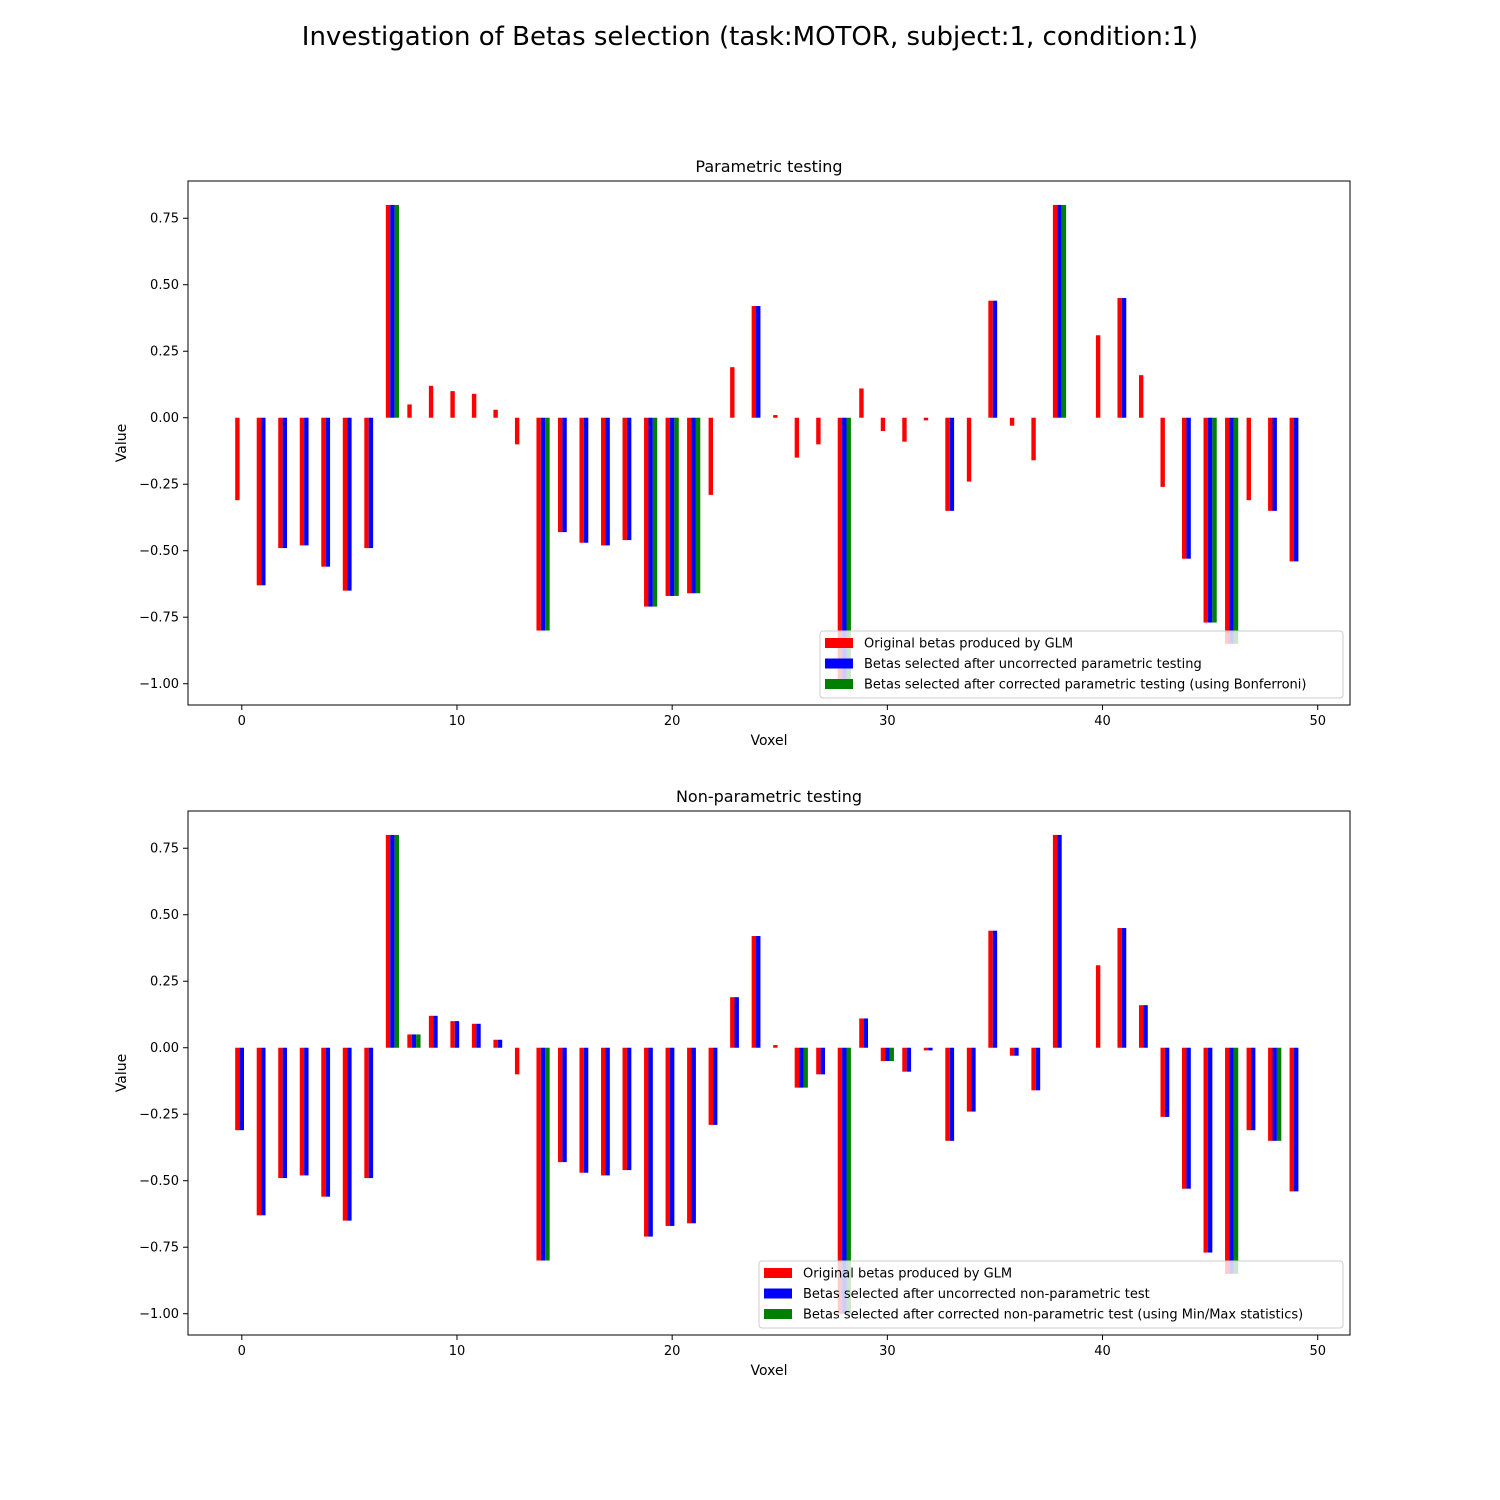  Describe the element at coordinates (672, 1351) in the screenshot. I see `x-tick-label: 20` at that location.